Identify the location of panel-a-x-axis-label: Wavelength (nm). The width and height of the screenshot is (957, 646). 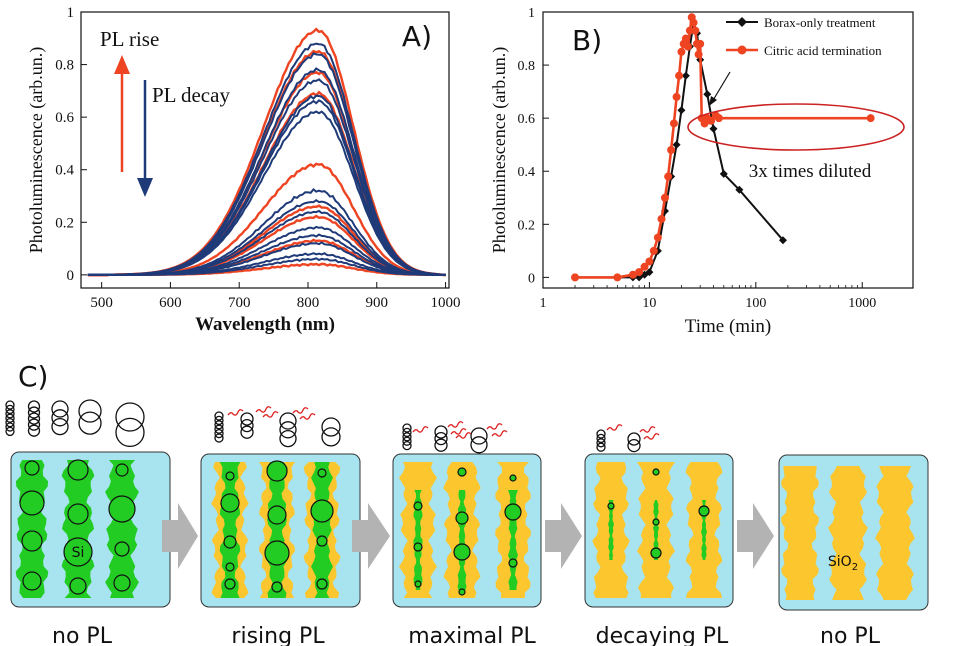
(265, 324).